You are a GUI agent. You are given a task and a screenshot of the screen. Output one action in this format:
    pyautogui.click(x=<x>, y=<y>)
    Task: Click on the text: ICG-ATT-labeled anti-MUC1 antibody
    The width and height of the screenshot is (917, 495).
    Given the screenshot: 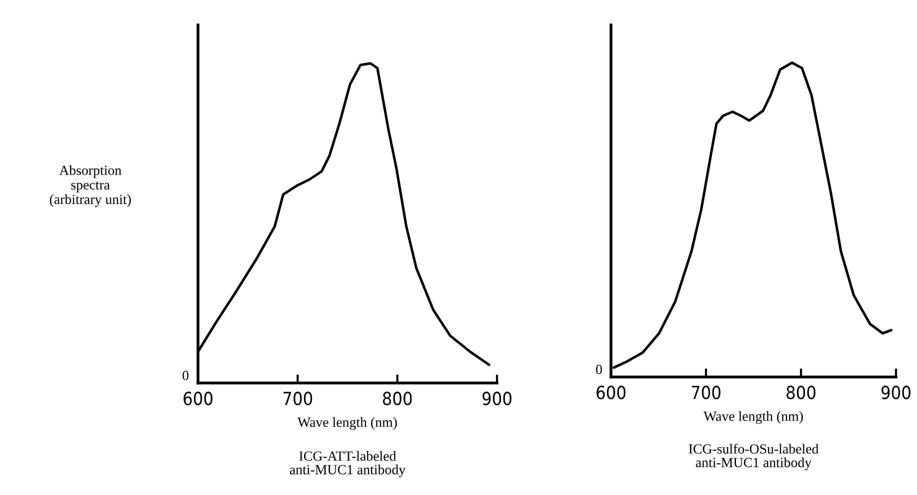 What is the action you would take?
    pyautogui.click(x=348, y=464)
    